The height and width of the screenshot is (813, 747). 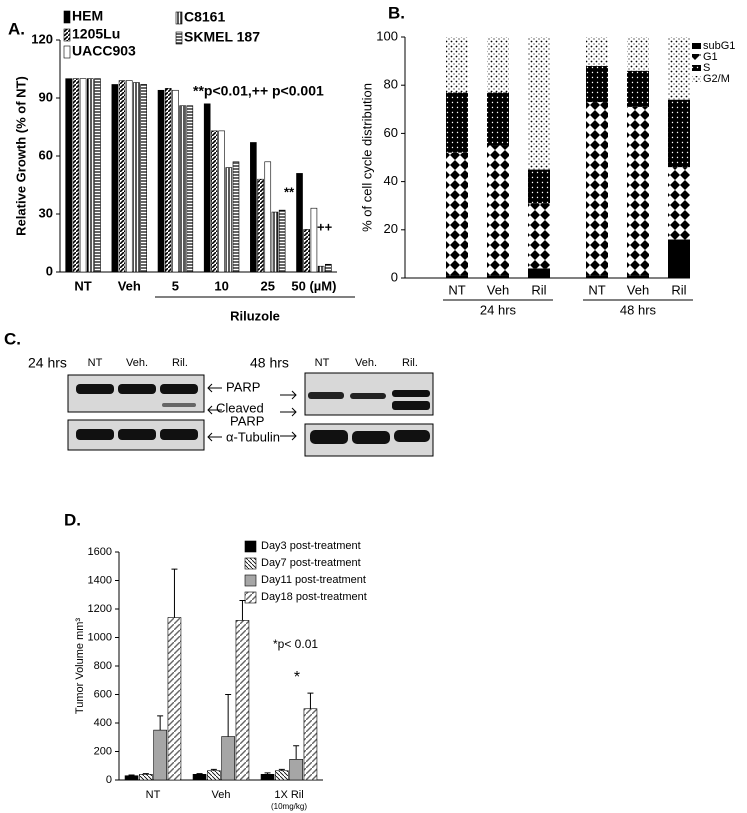 I want to click on panel-label: A., so click(x=16, y=28).